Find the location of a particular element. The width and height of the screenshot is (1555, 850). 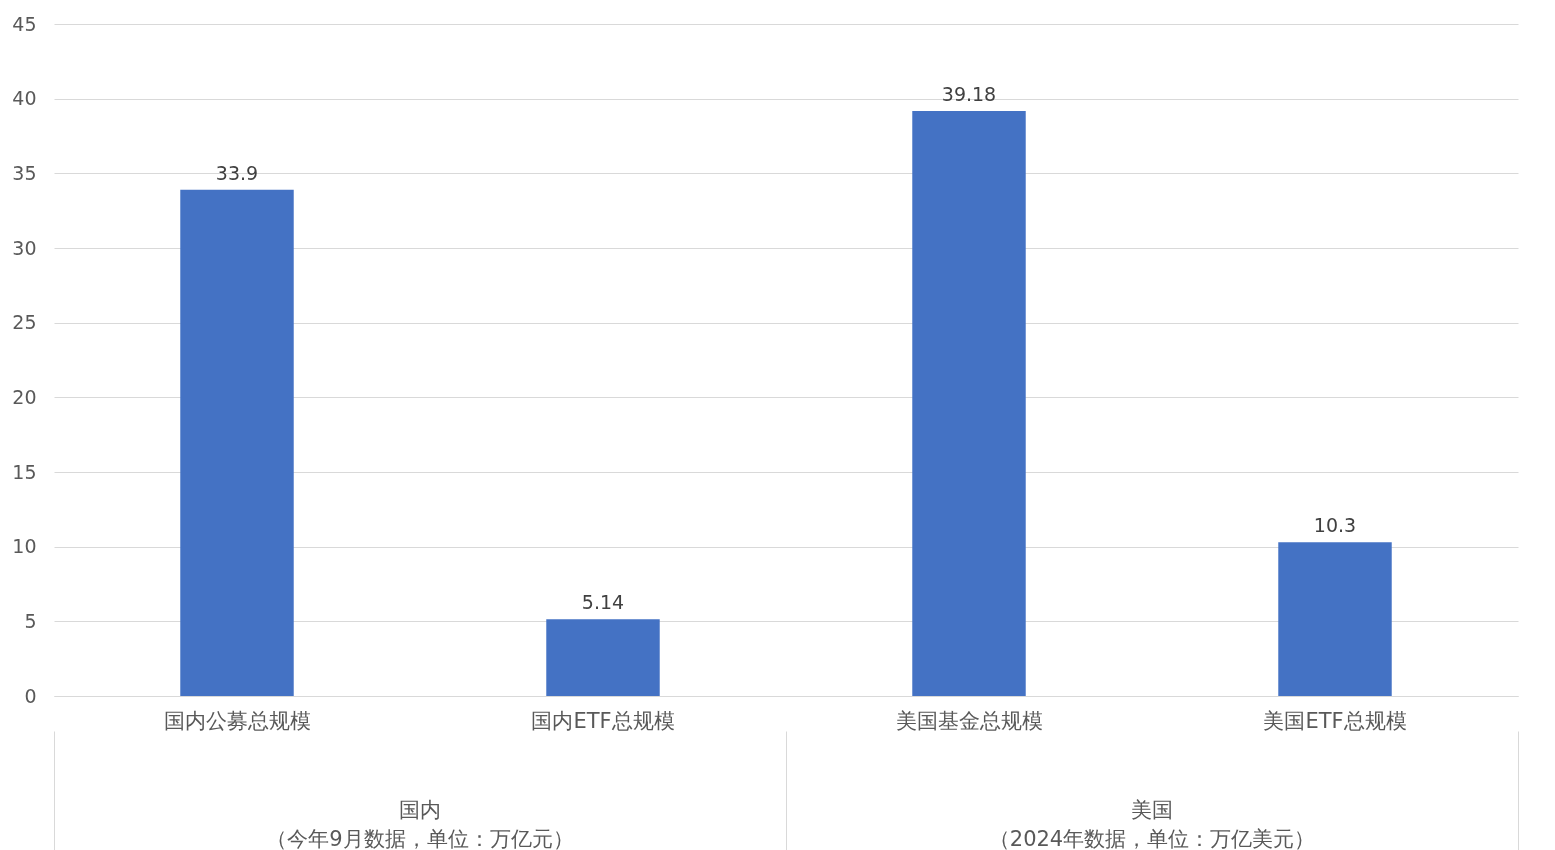

data-label: 10.3 is located at coordinates (1335, 525).